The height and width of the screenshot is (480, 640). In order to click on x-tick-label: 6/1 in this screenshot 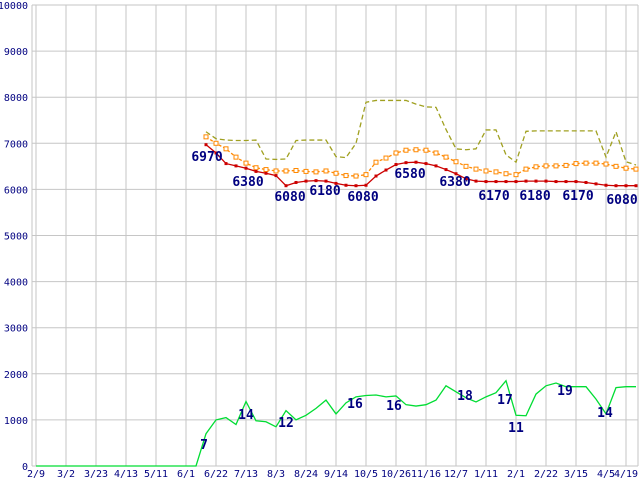, I will do `click(186, 474)`.